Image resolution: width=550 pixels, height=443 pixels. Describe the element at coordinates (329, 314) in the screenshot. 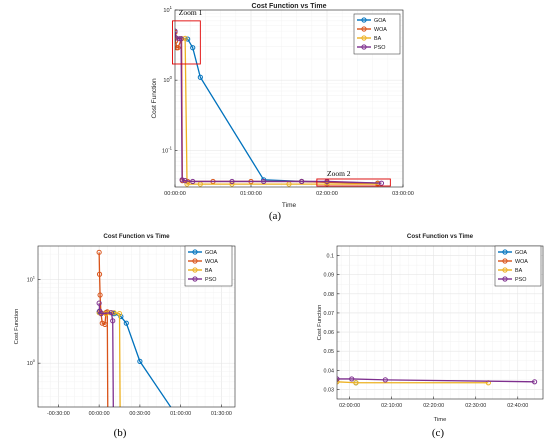

I see `y-tick-label: 0.07` at that location.